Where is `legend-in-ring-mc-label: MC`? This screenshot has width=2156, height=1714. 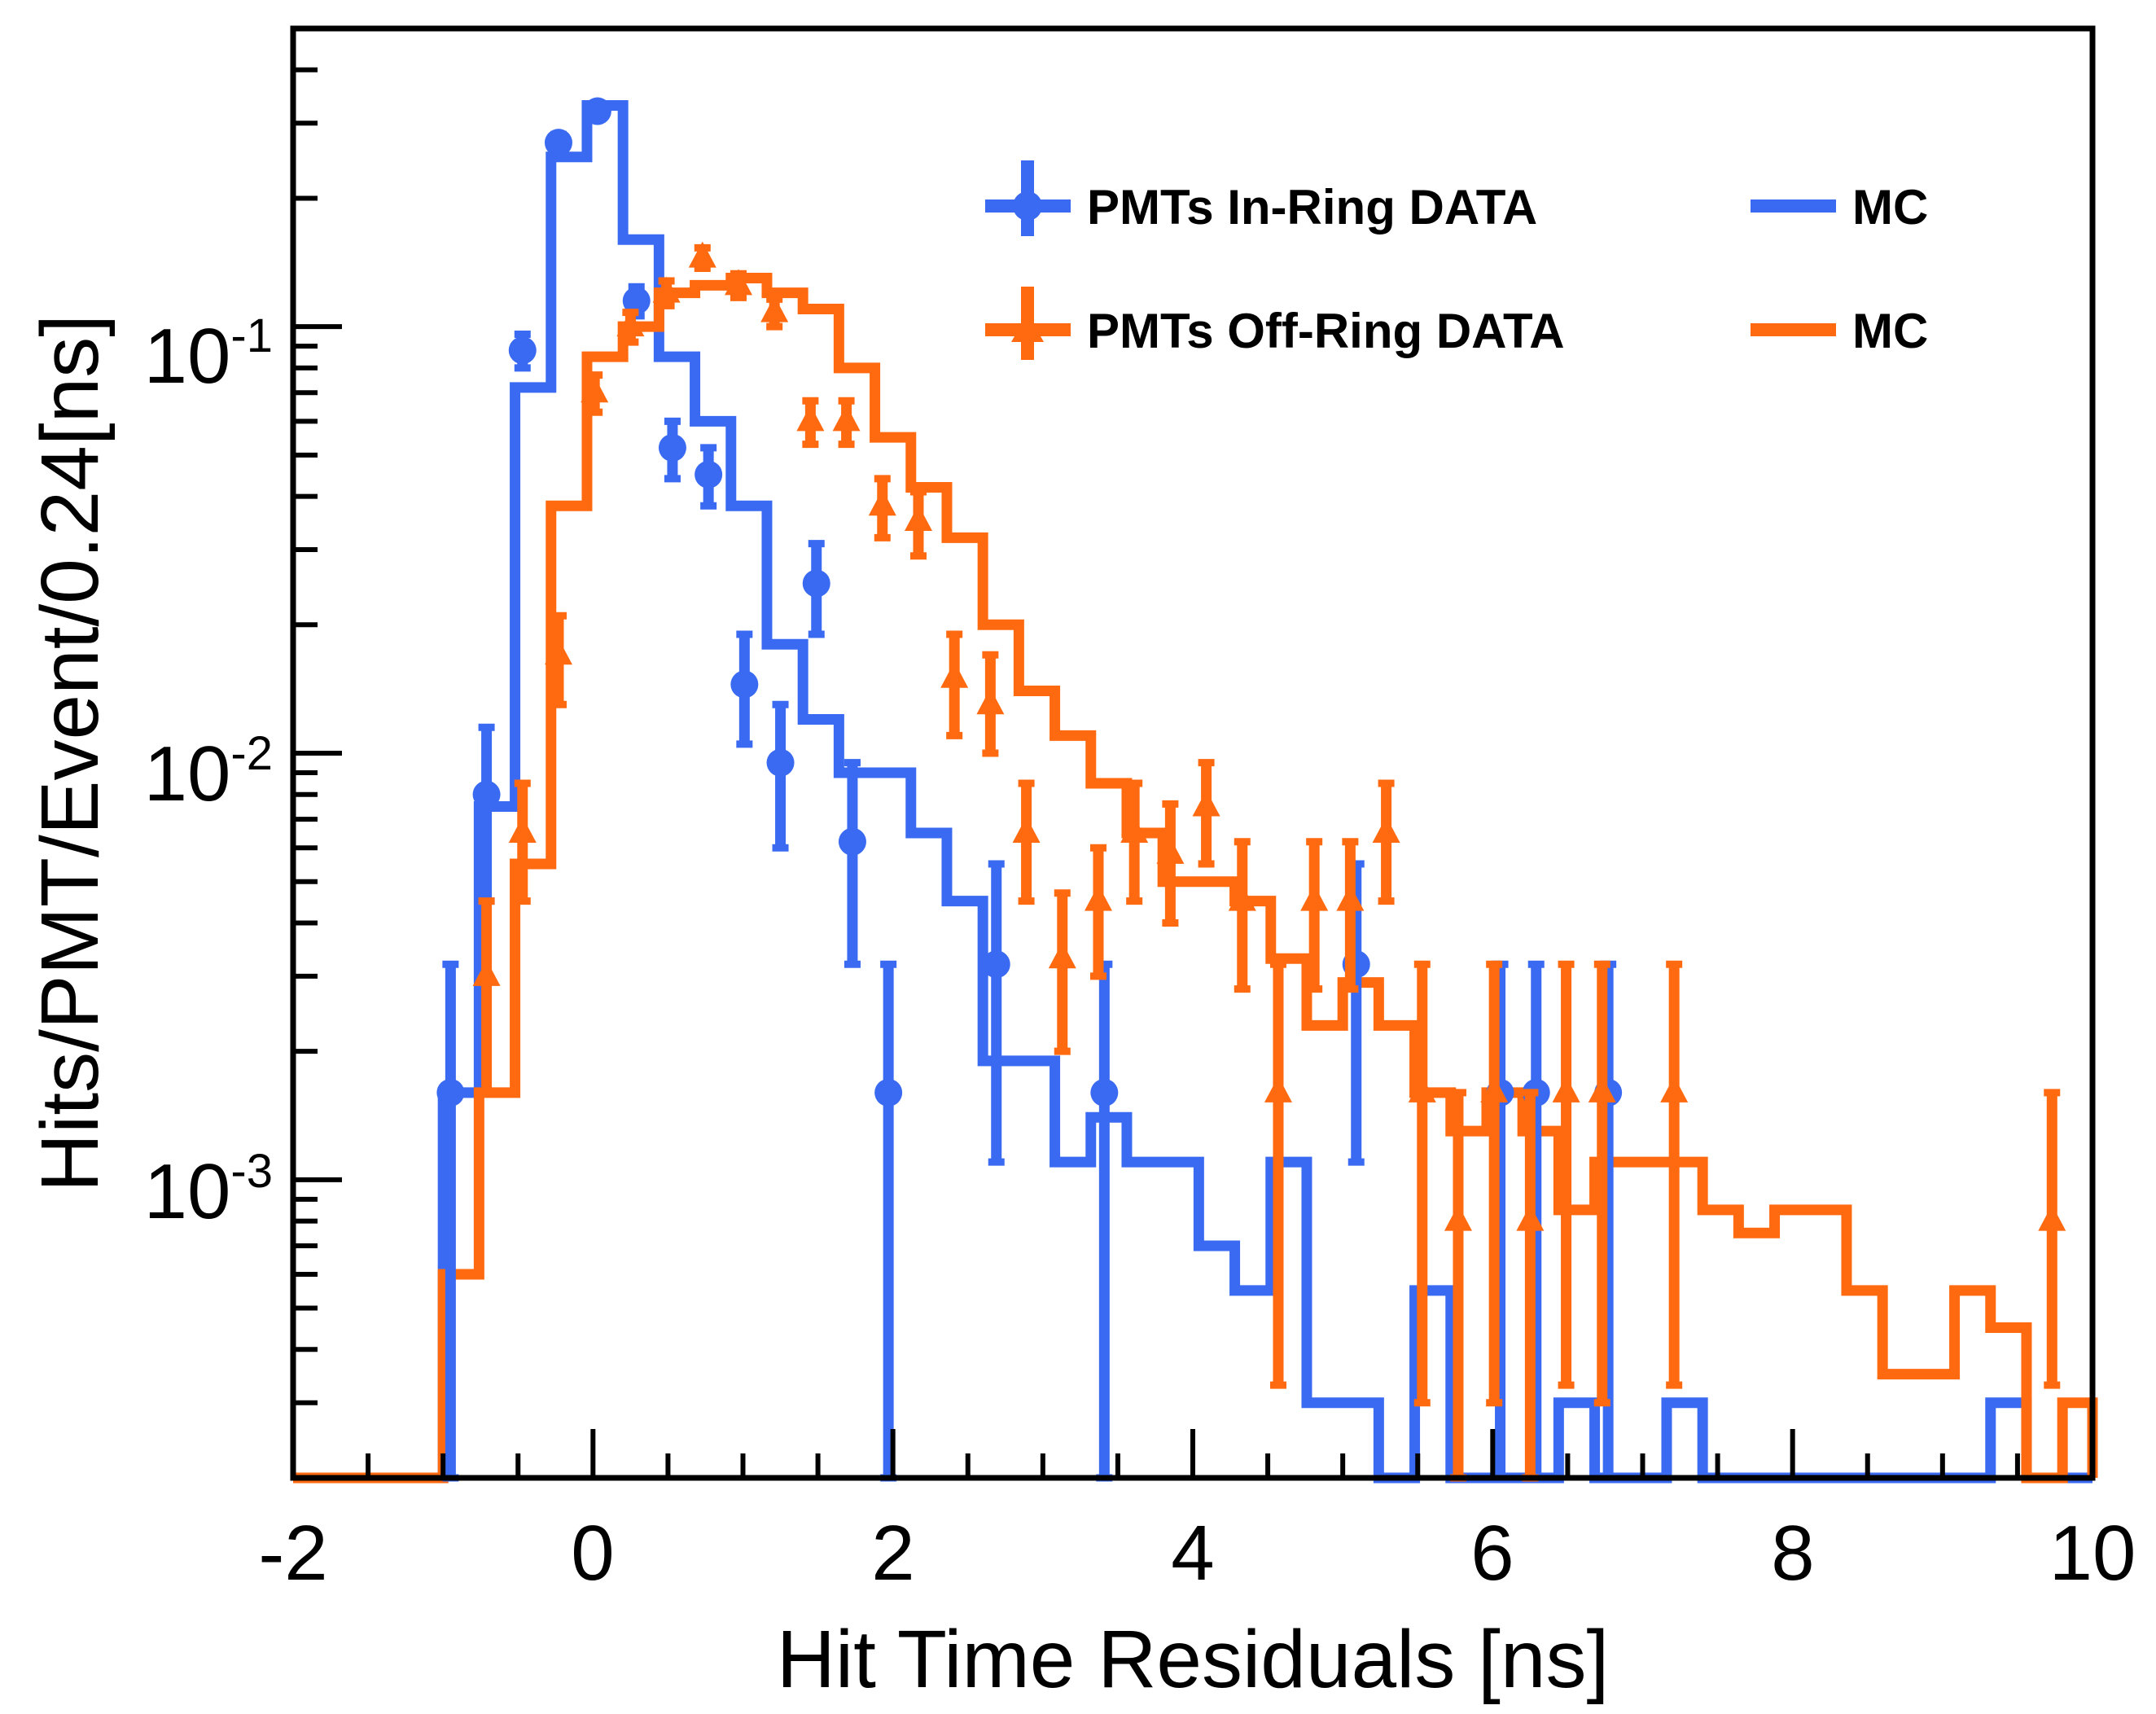
legend-in-ring-mc-label: MC is located at coordinates (1890, 207).